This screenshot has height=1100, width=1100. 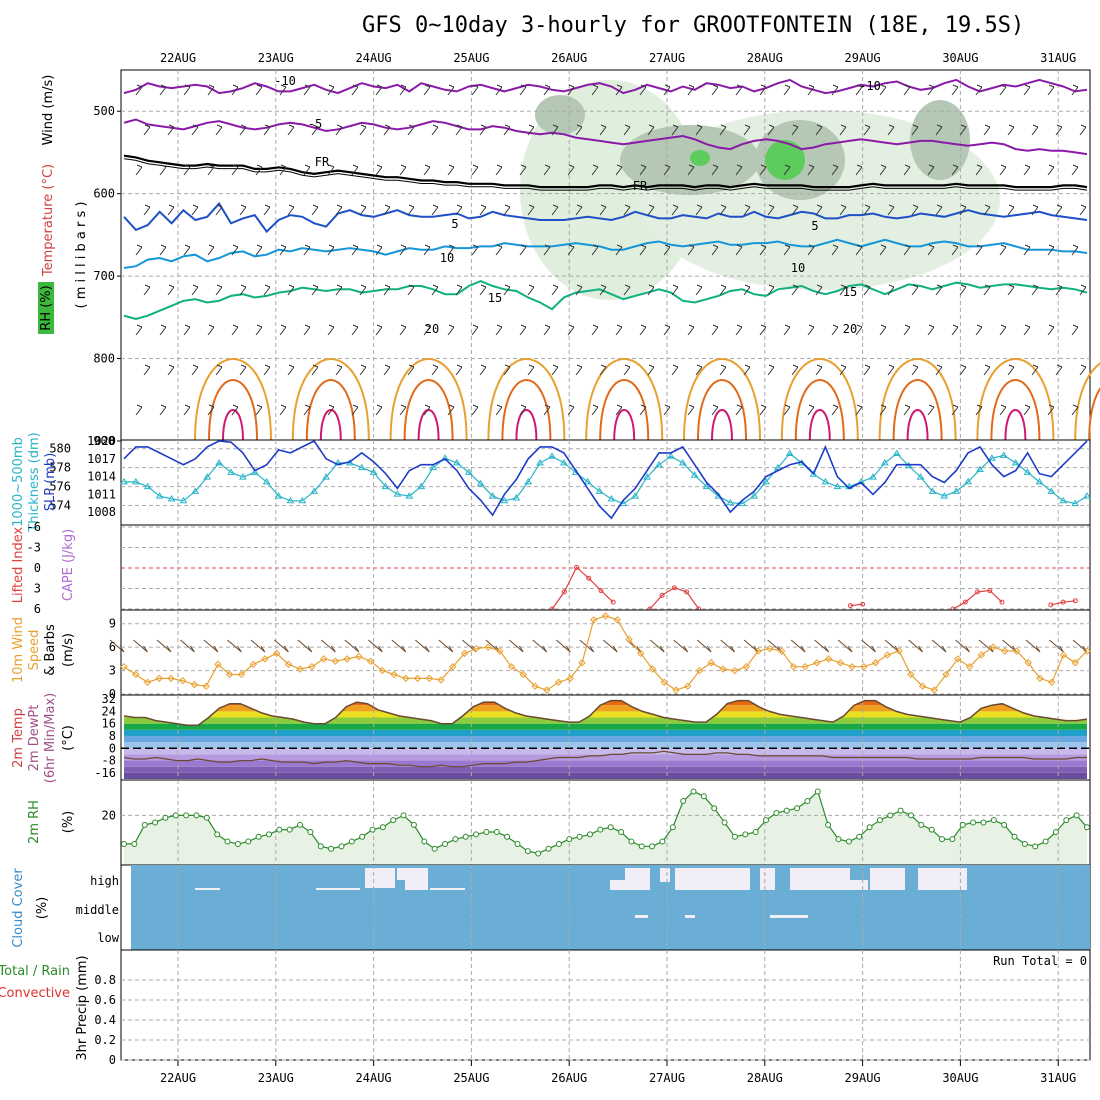 I want to click on cloud-gap, so click(x=338, y=889).